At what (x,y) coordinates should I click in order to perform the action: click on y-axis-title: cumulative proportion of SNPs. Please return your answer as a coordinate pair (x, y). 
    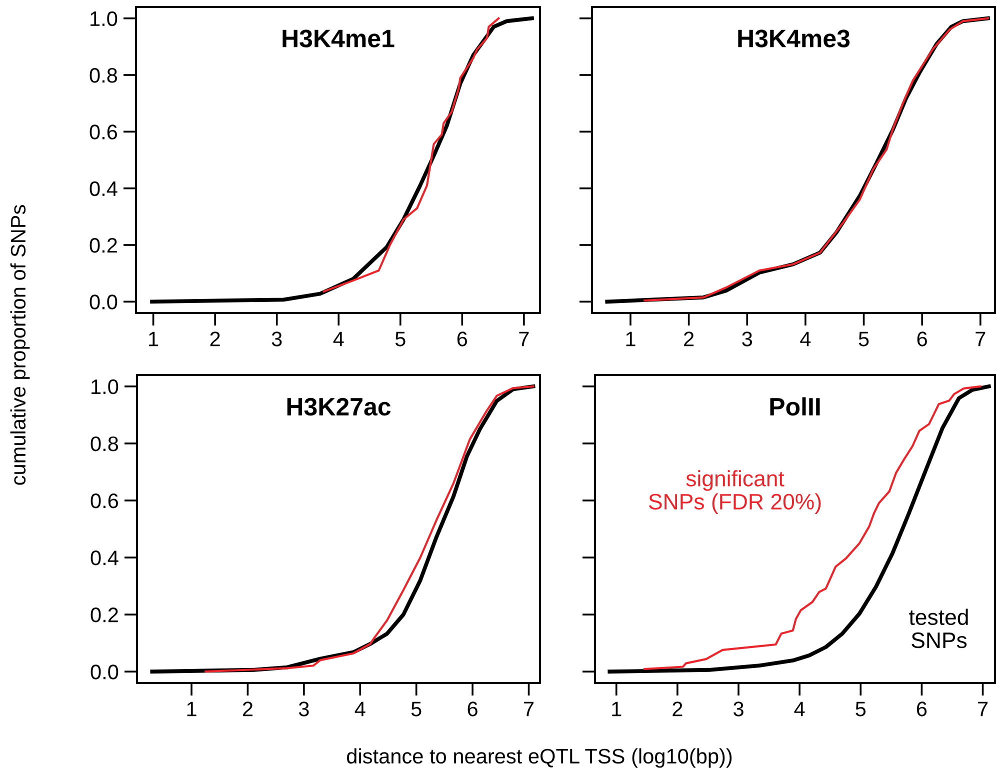
    Looking at the image, I should click on (20, 345).